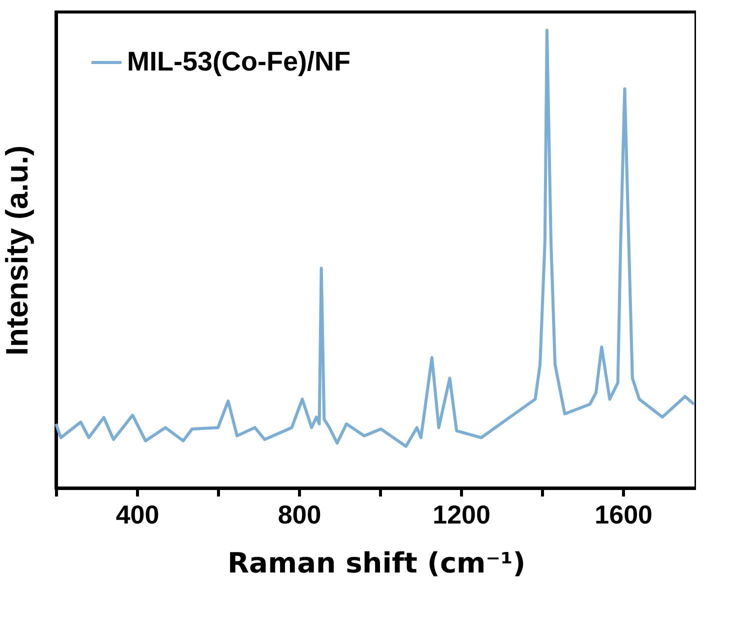 This screenshot has width=732, height=617. I want to click on x-axis-title: Raman shift (cm⁻¹), so click(376, 563).